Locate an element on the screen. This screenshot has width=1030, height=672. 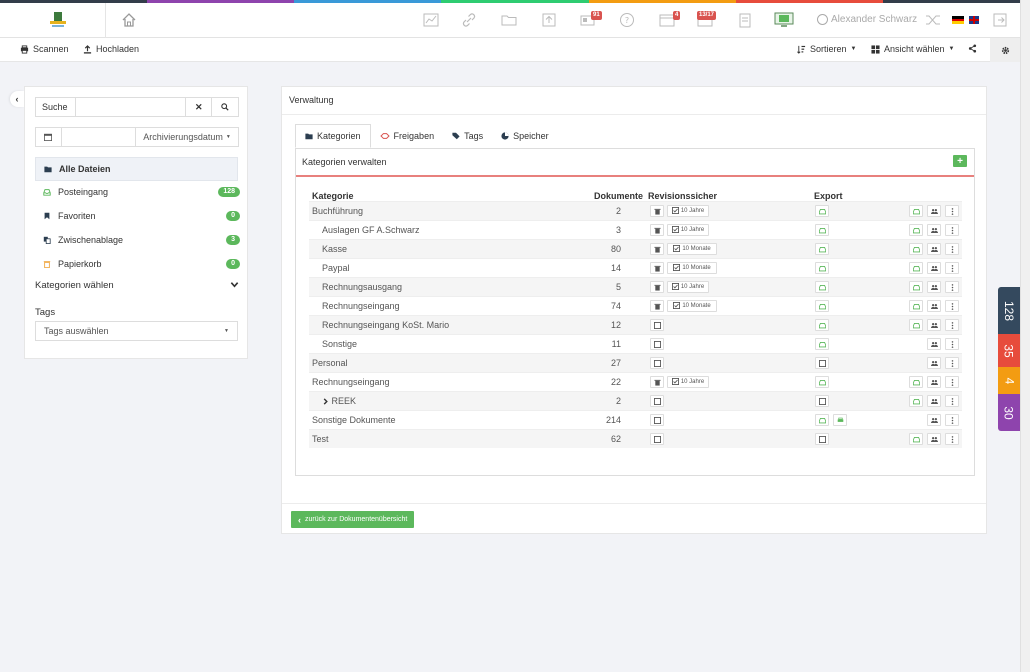
side-counter-badge: 30 is located at coordinates (1009, 412).